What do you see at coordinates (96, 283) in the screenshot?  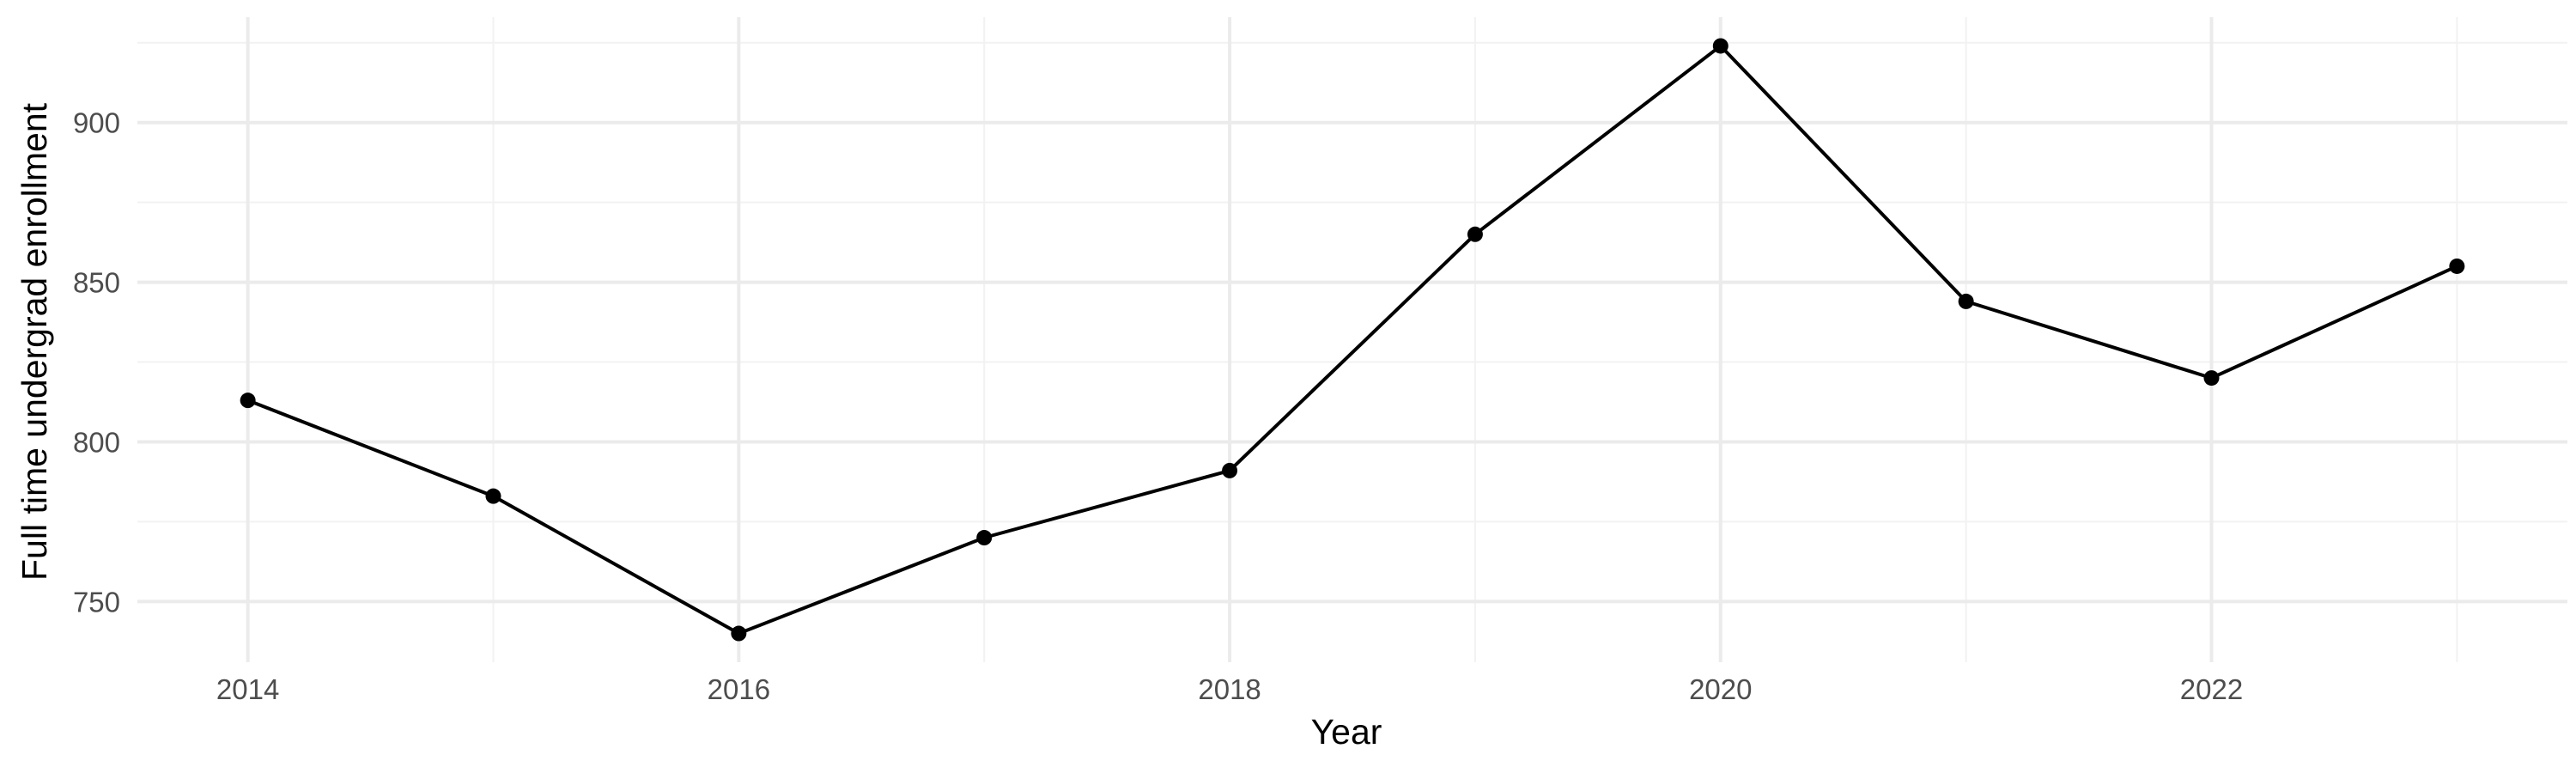 I see `y-tick-label: 850` at bounding box center [96, 283].